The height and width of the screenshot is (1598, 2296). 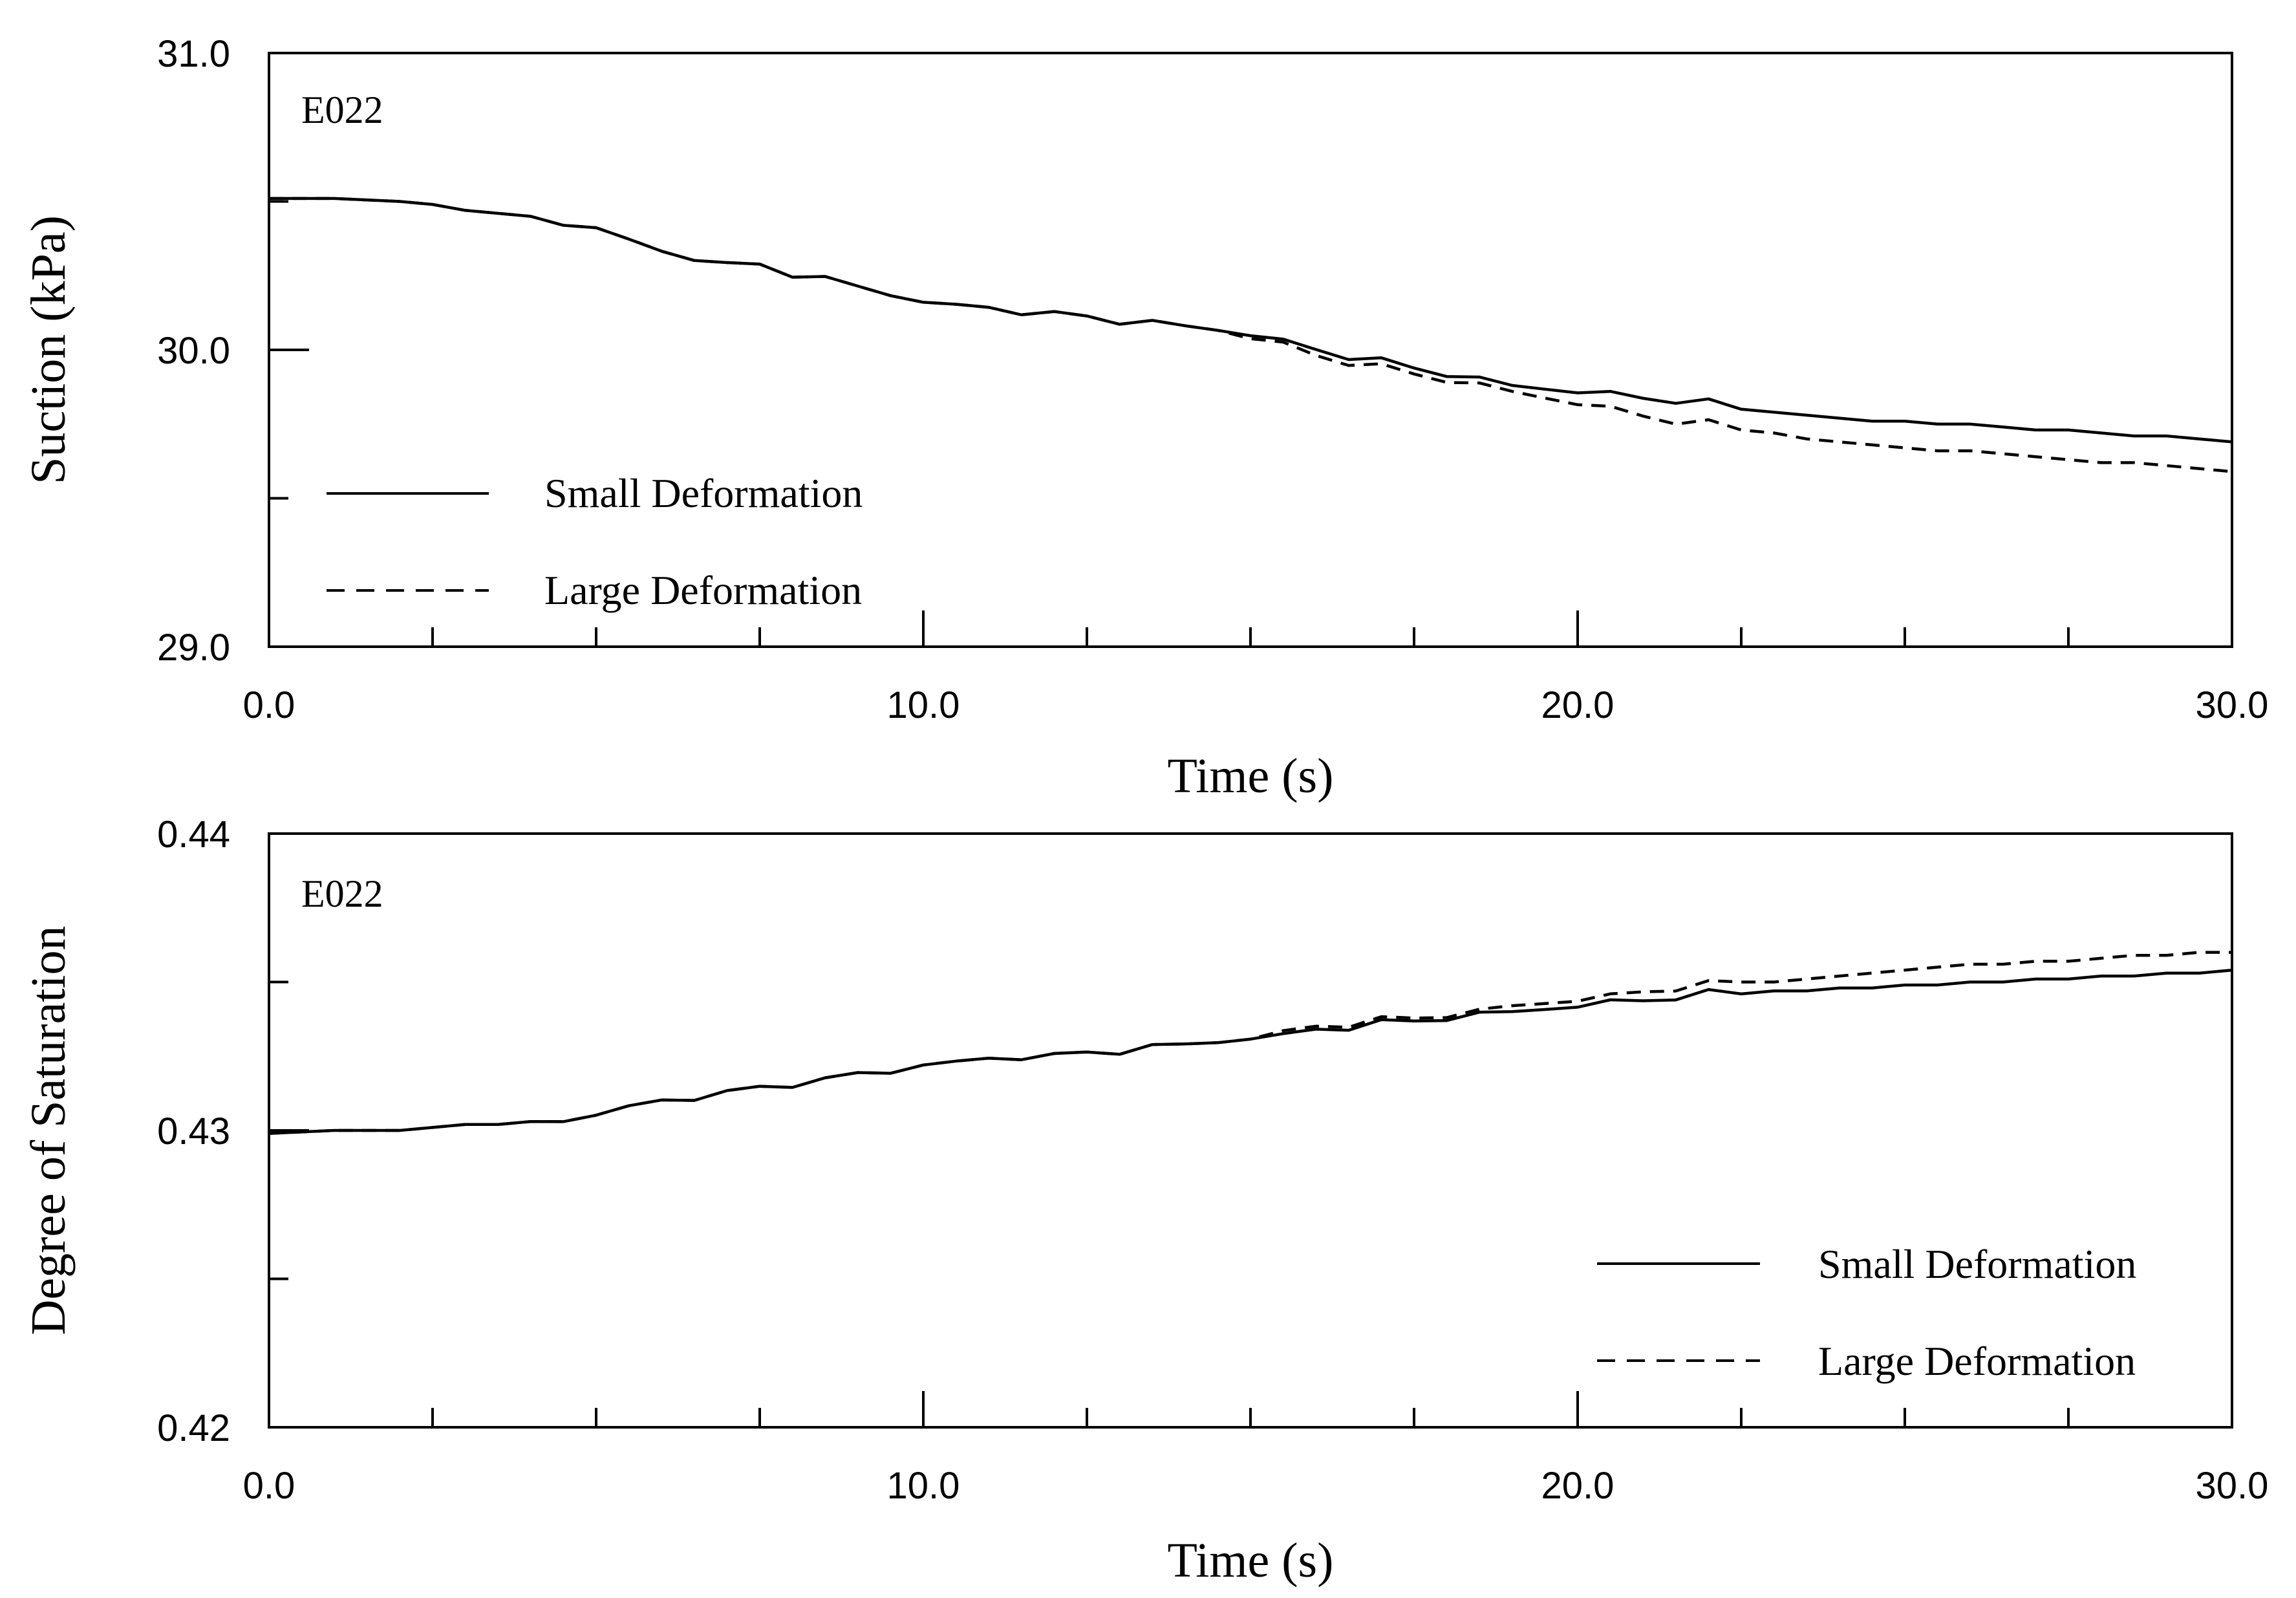 I want to click on y-axis-title: Suction (kPa), so click(x=48, y=349).